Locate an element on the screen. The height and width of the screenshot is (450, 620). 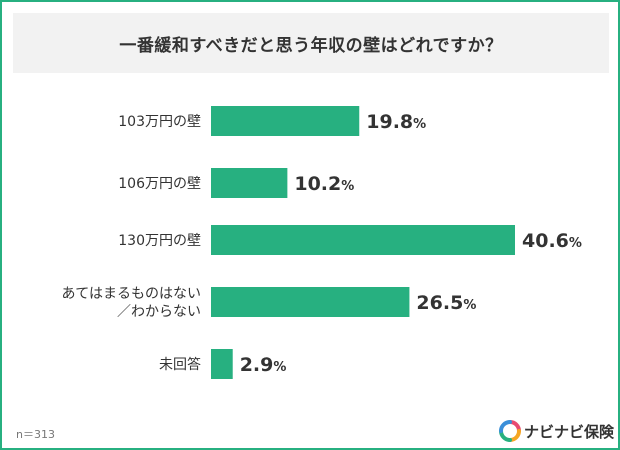
value-label: 40.6% is located at coordinates (552, 241).